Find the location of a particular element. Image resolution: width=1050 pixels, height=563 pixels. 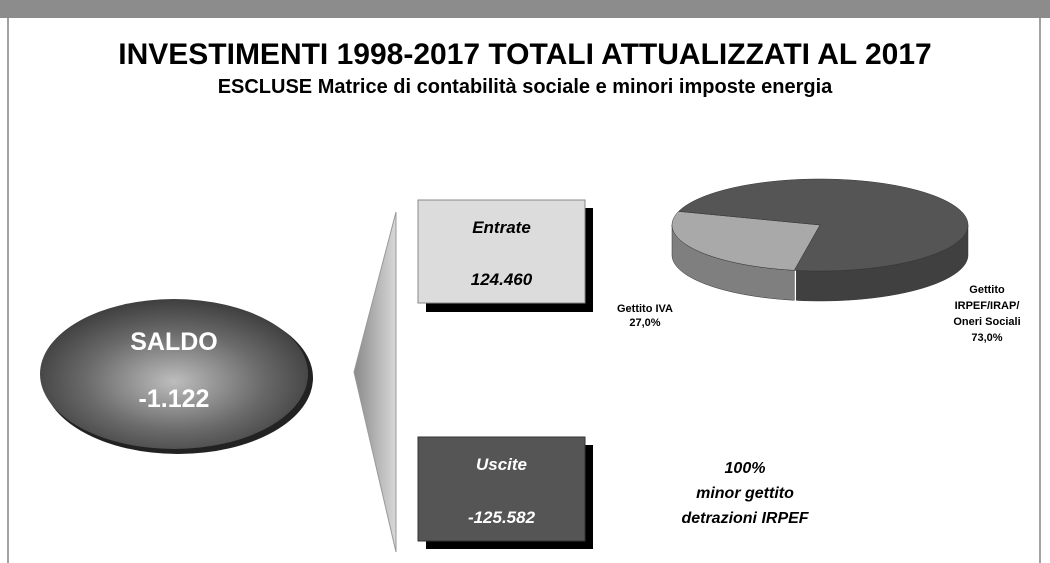

pie is located at coordinates (820, 240).